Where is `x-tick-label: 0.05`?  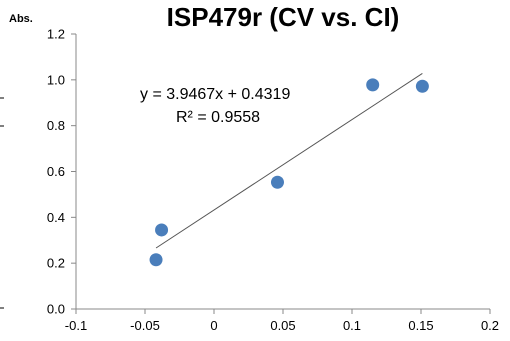 x-tick-label: 0.05 is located at coordinates (282, 325).